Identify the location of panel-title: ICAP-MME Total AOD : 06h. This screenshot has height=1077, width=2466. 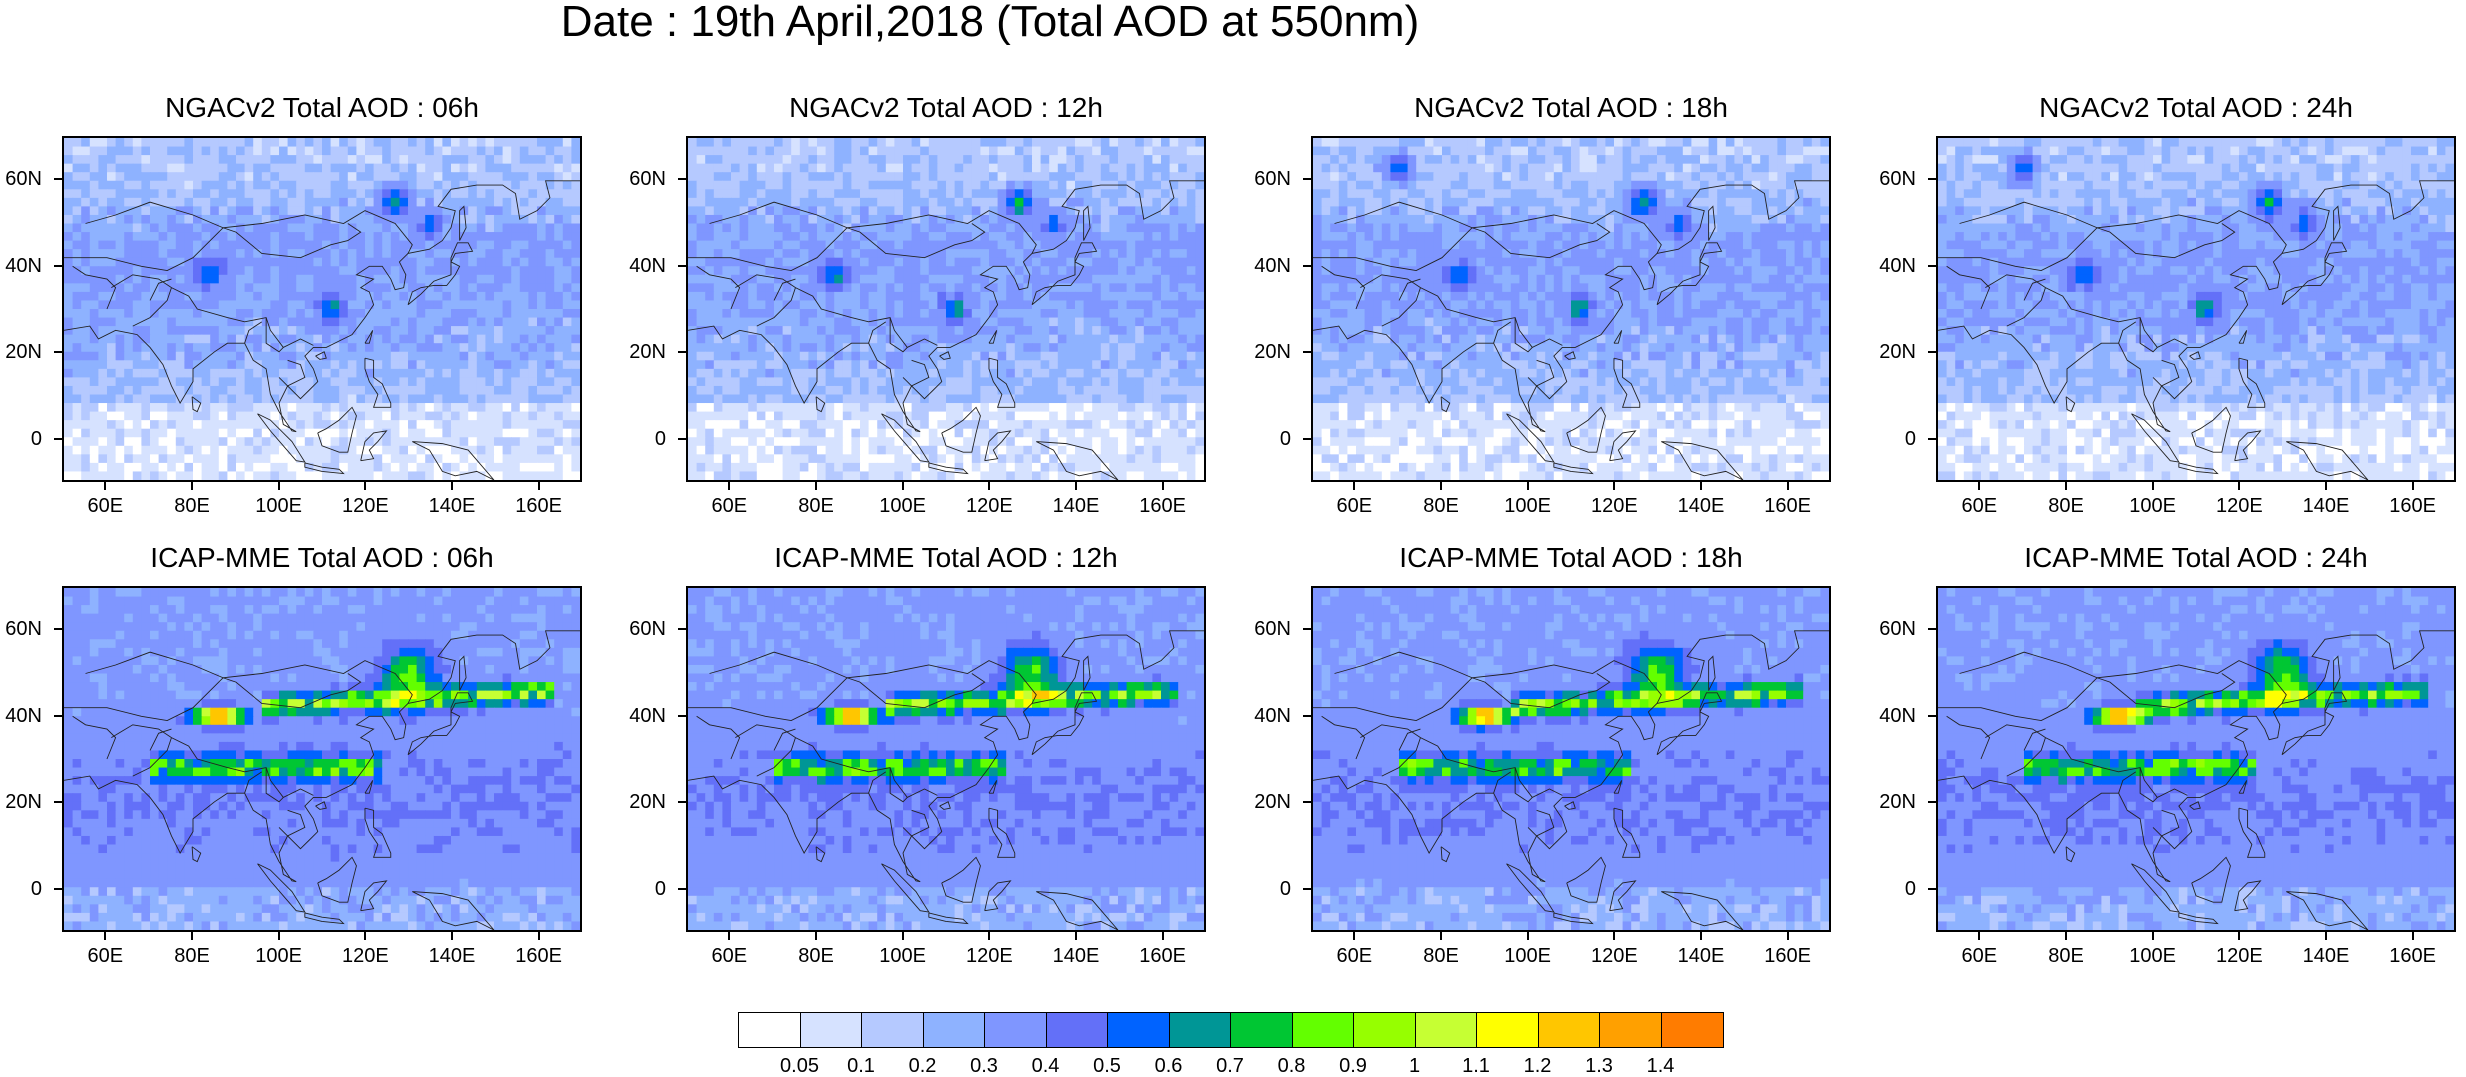
(322, 558).